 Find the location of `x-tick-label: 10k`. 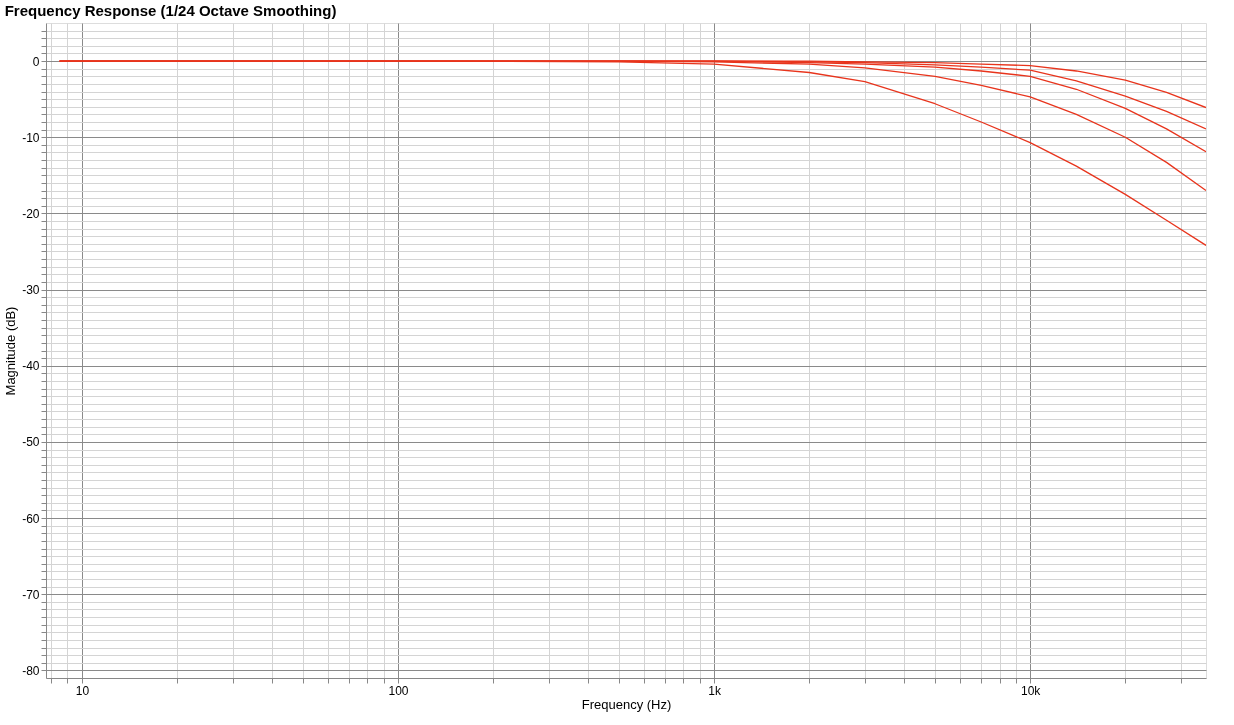

x-tick-label: 10k is located at coordinates (1031, 690).